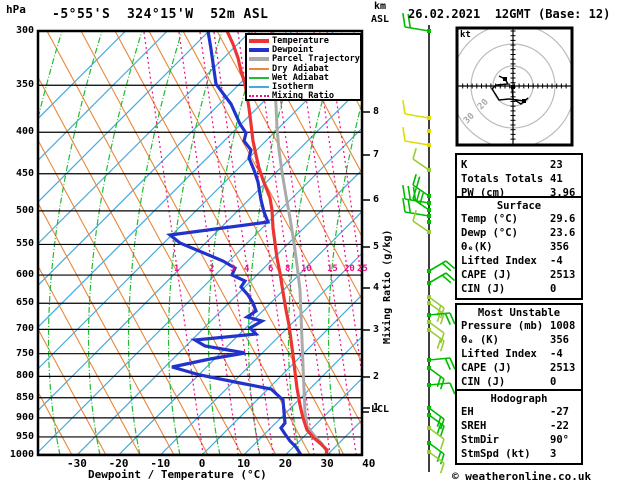 The width and height of the screenshot is (629, 486). Describe the element at coordinates (477, 247) in the screenshot. I see `panel-row-label: θₑ(K)` at that location.